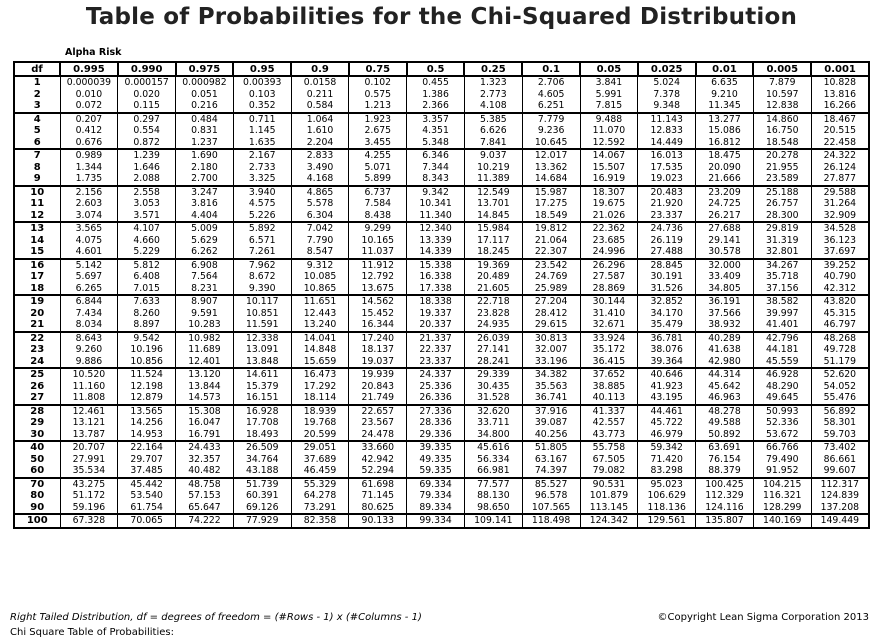 The image size is (883, 643). What do you see at coordinates (262, 167) in the screenshot?
I see `value-cell: 2.733` at bounding box center [262, 167].